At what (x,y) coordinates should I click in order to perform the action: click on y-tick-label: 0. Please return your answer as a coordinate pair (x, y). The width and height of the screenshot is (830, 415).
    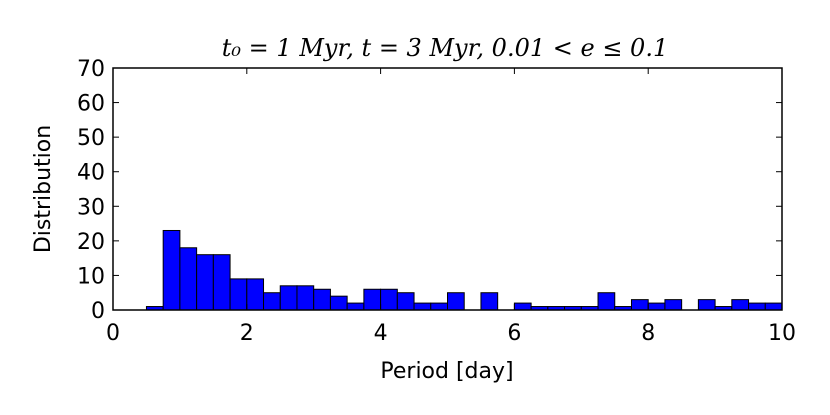
    Looking at the image, I should click on (98, 311).